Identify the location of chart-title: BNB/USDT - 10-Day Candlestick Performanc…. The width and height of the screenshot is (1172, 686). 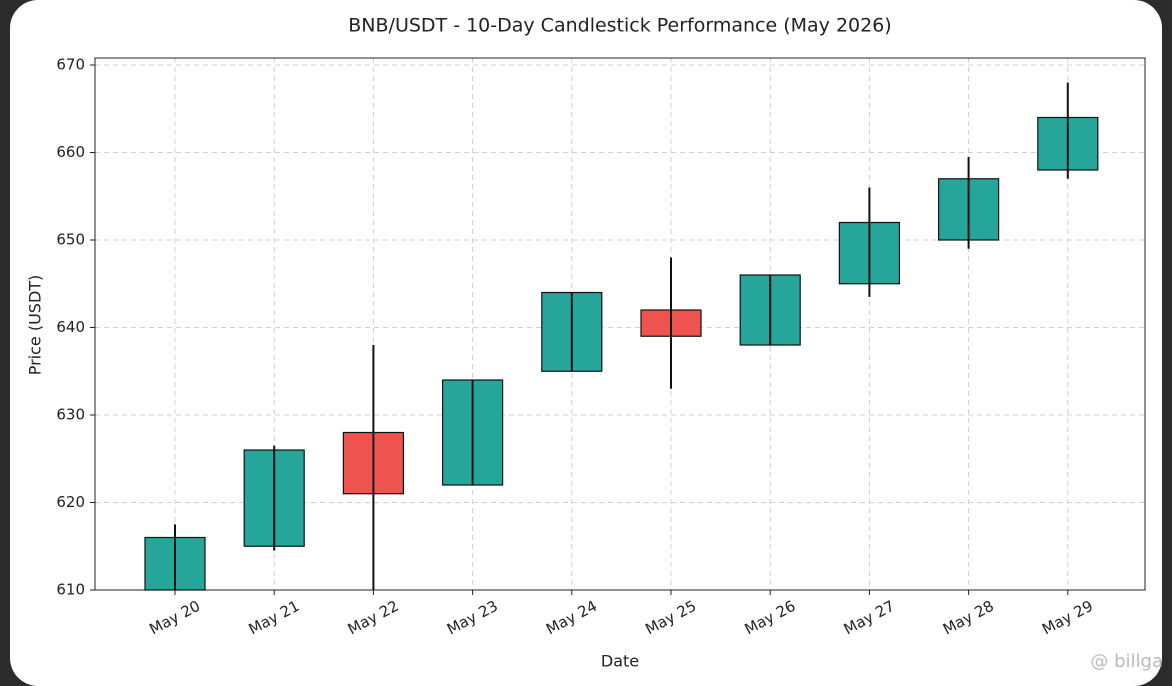
(619, 26).